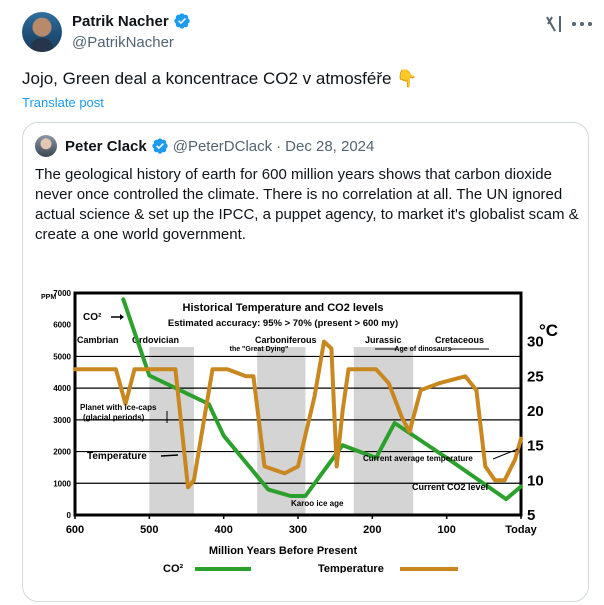 The width and height of the screenshot is (604, 605). Describe the element at coordinates (62, 388) in the screenshot. I see `left-tick-label: 4000` at that location.